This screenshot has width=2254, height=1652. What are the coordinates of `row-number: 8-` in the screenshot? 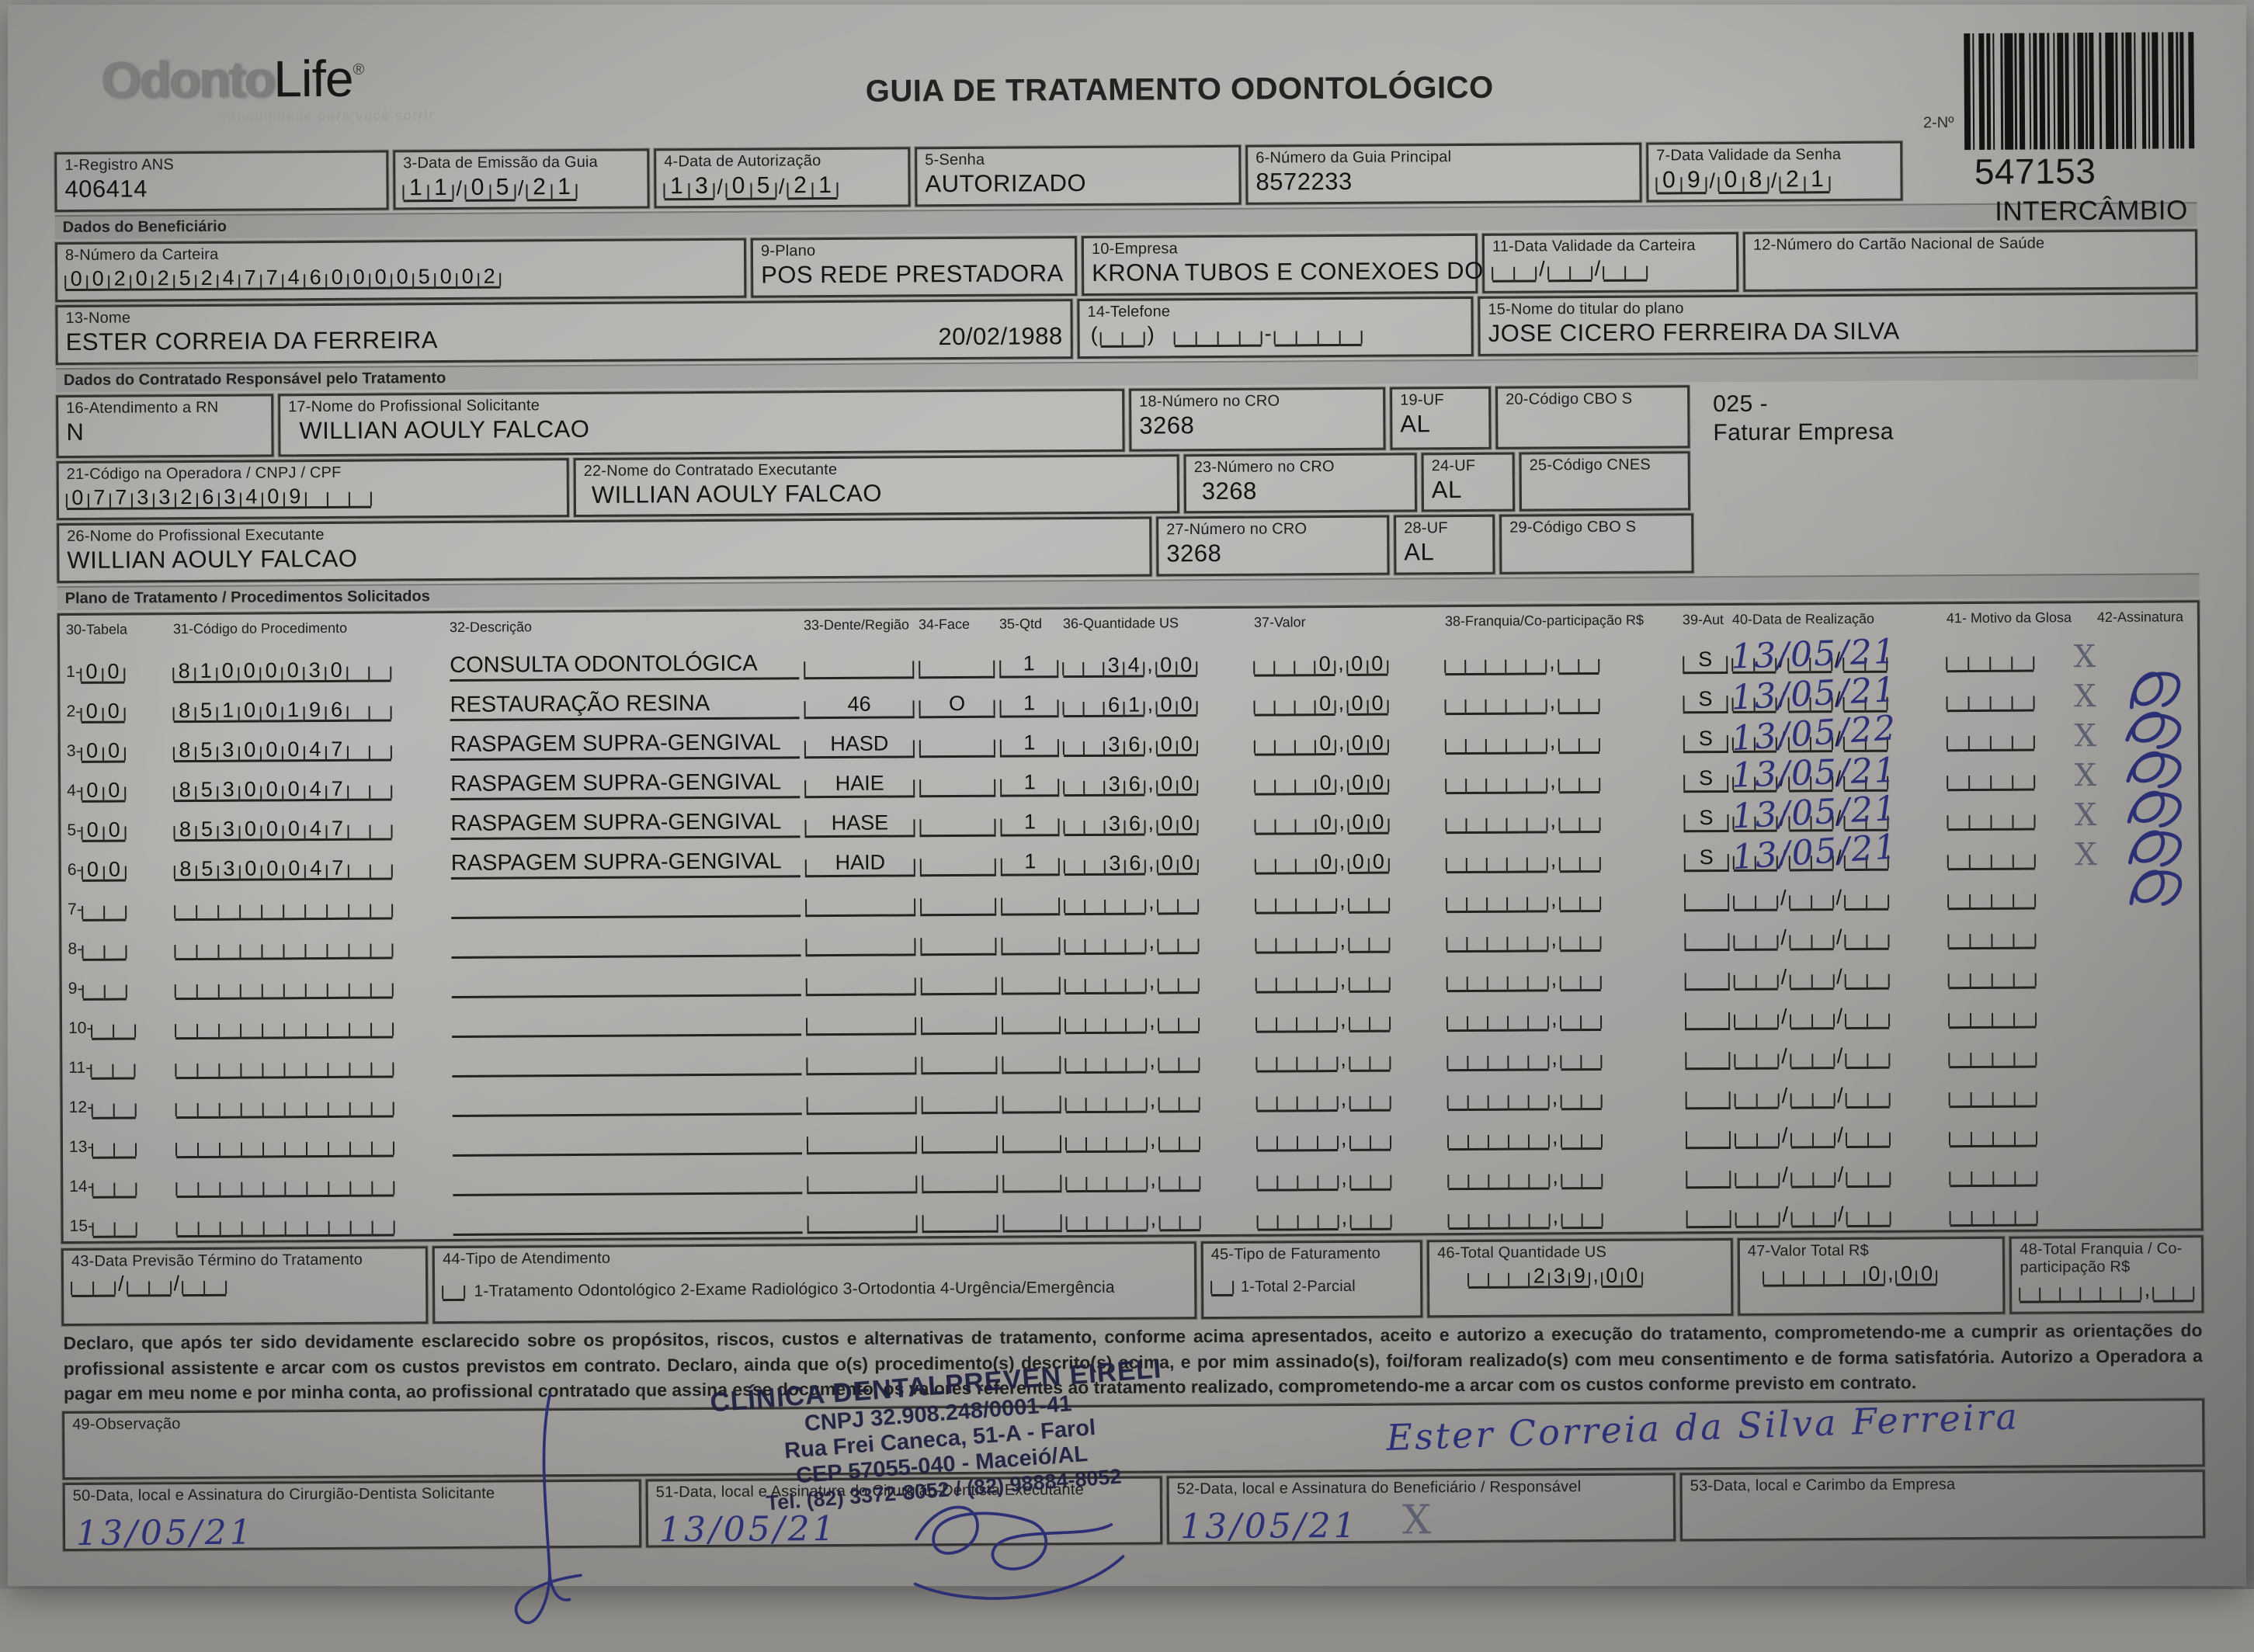 It's located at (75, 949).